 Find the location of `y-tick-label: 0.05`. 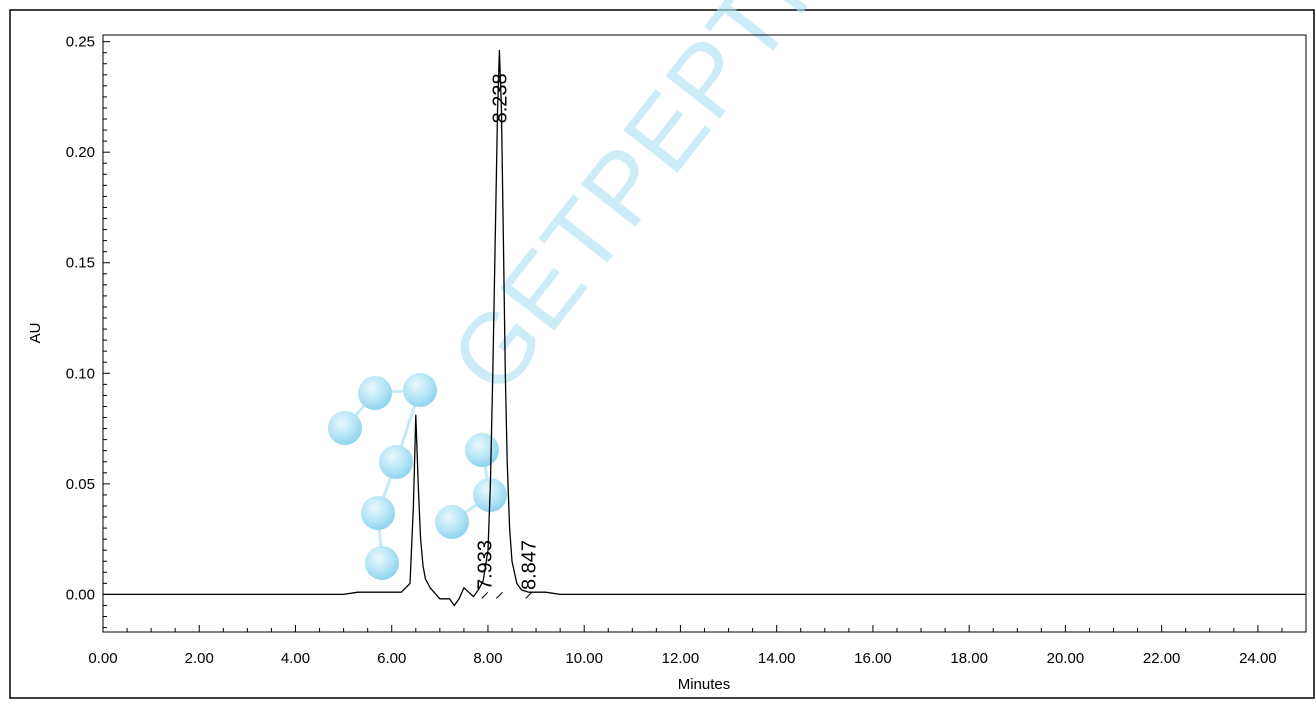

y-tick-label: 0.05 is located at coordinates (80, 484).